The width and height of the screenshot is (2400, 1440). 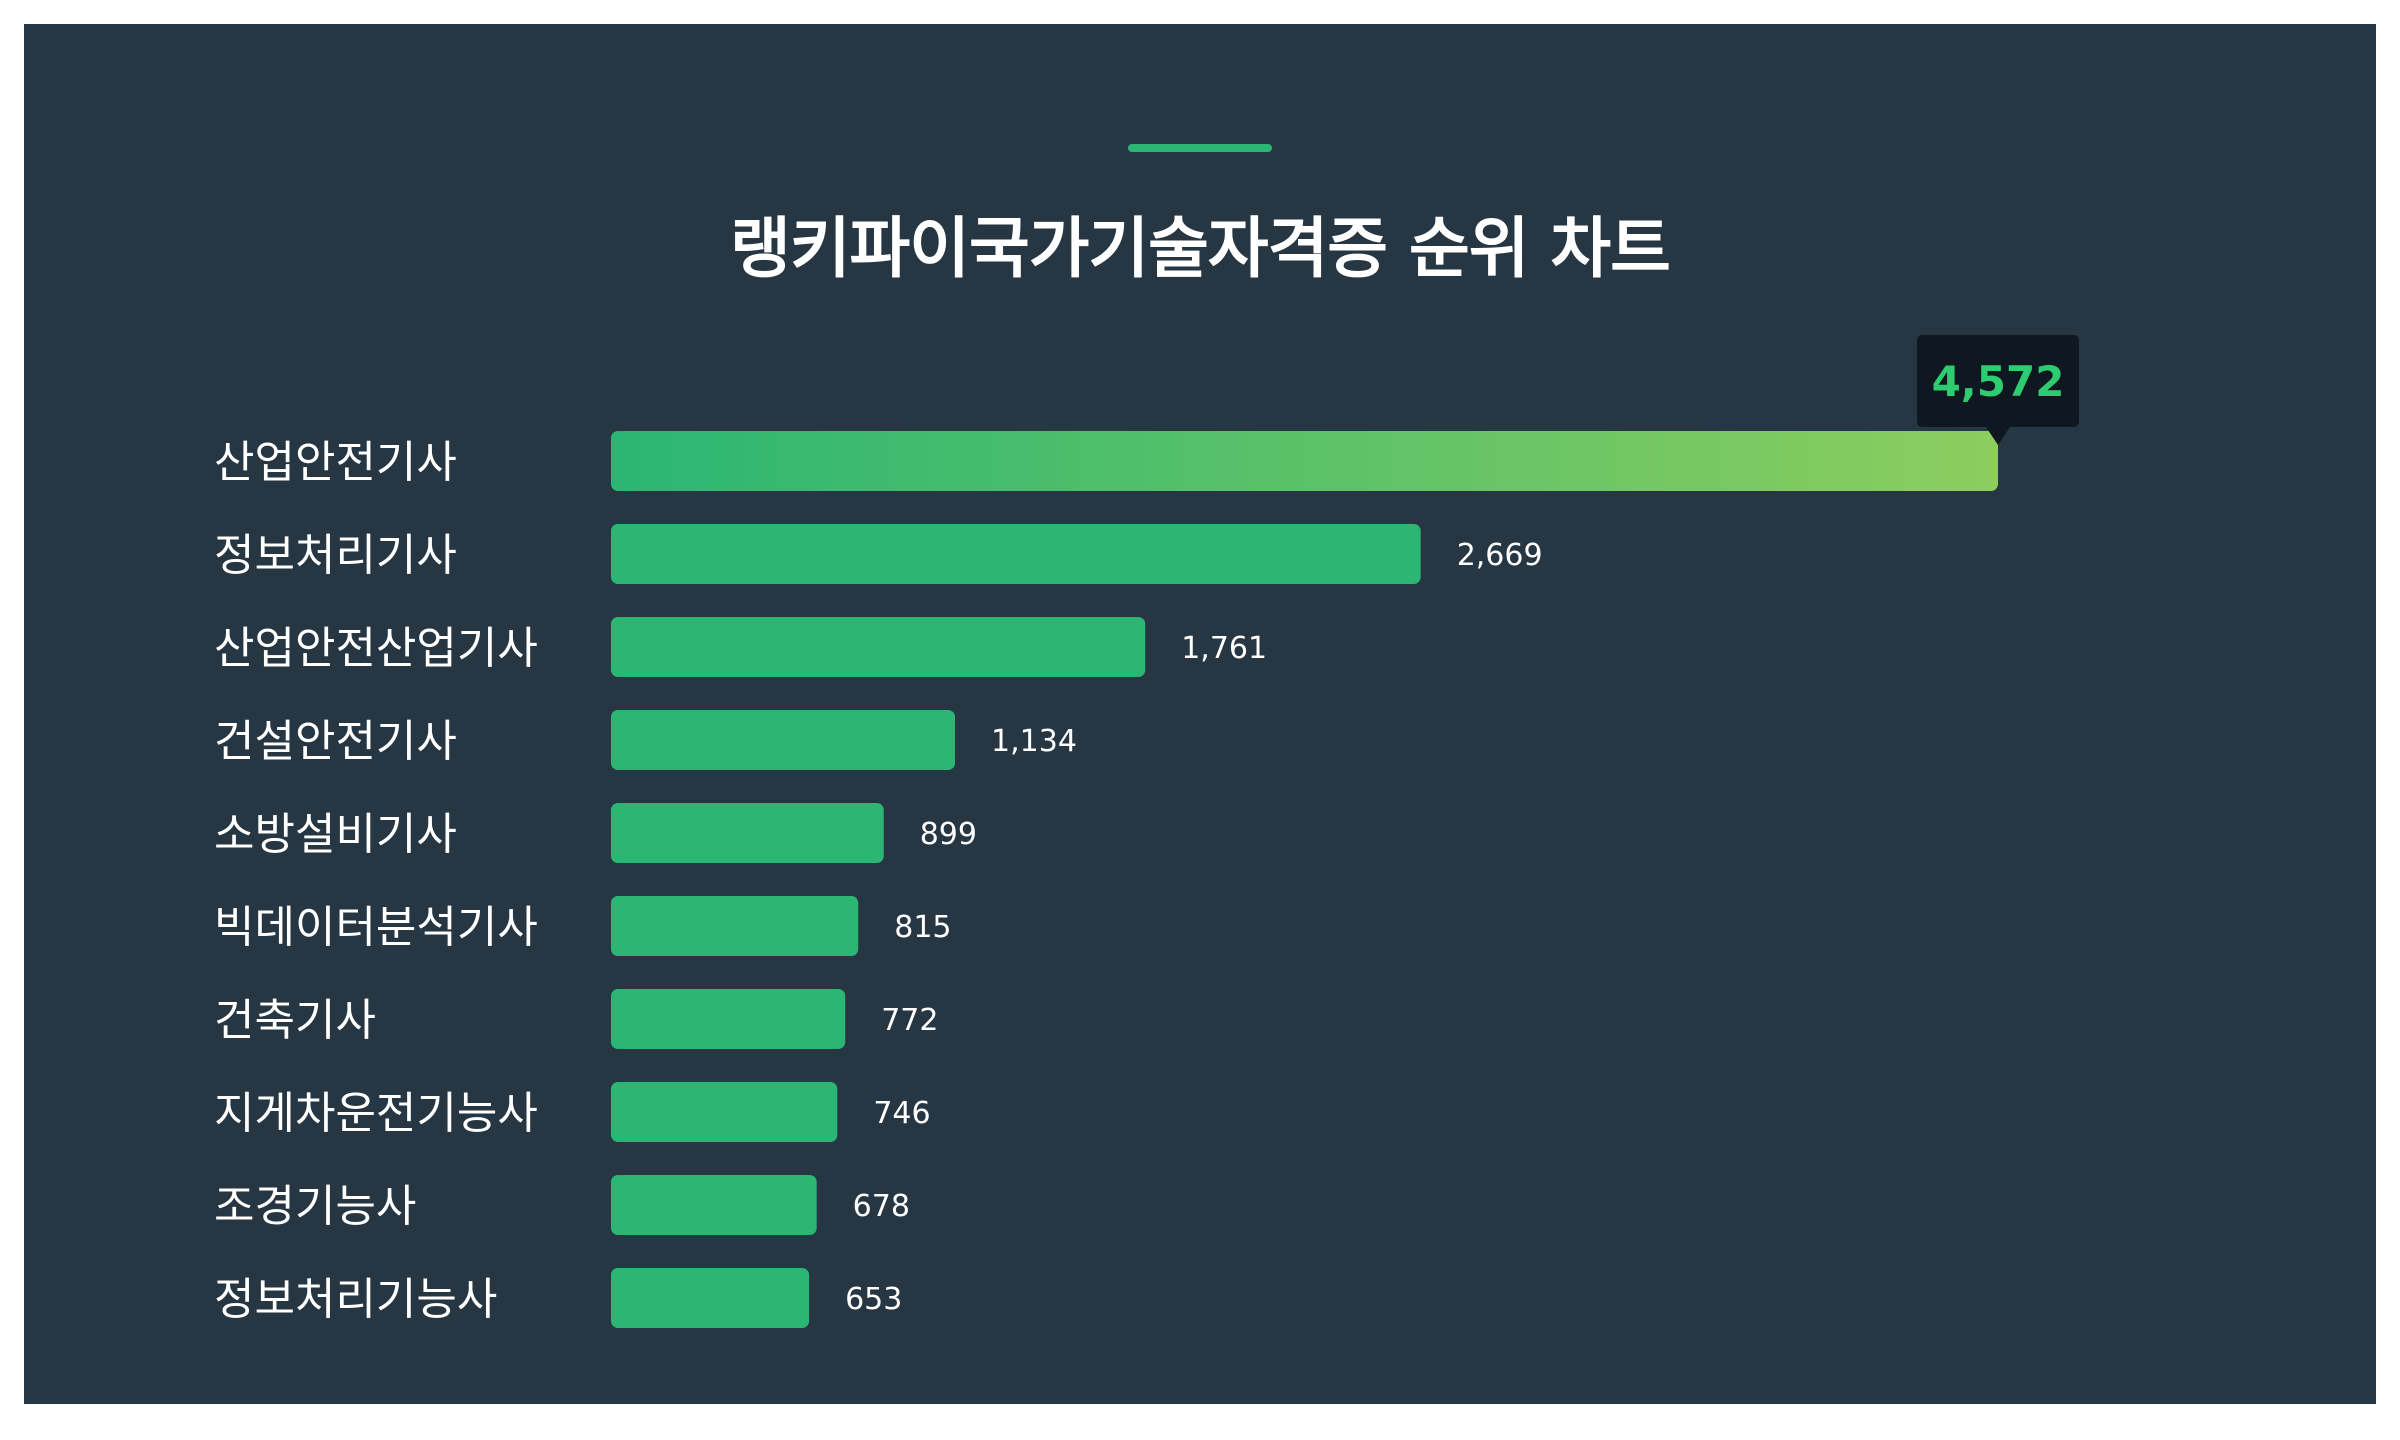 I want to click on value-label: 678, so click(x=881, y=1206).